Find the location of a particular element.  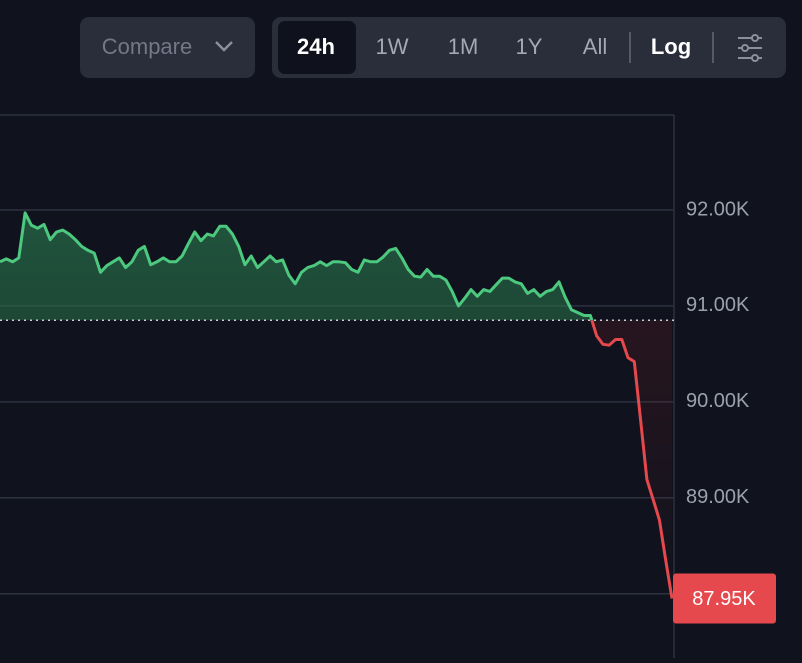

settings-icon is located at coordinates (750, 48).